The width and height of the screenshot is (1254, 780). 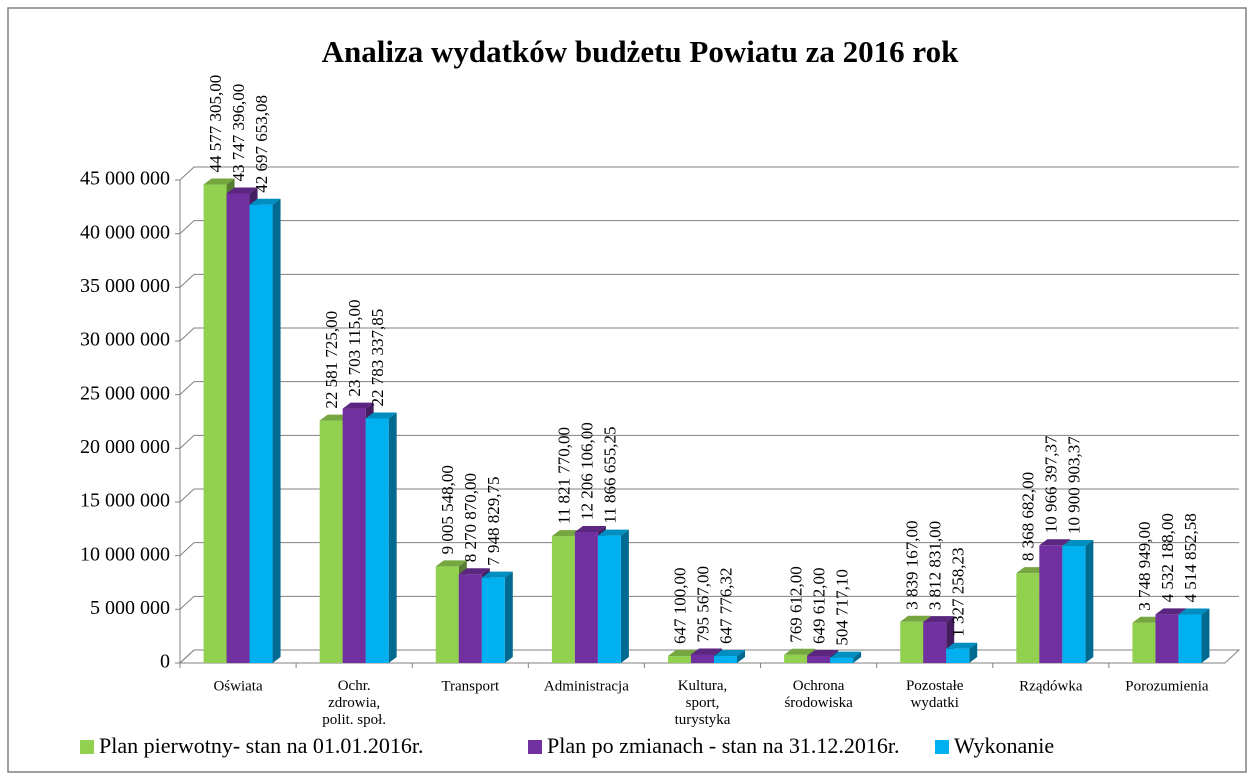 I want to click on y-tick-label: 20 000 000, so click(x=125, y=447).